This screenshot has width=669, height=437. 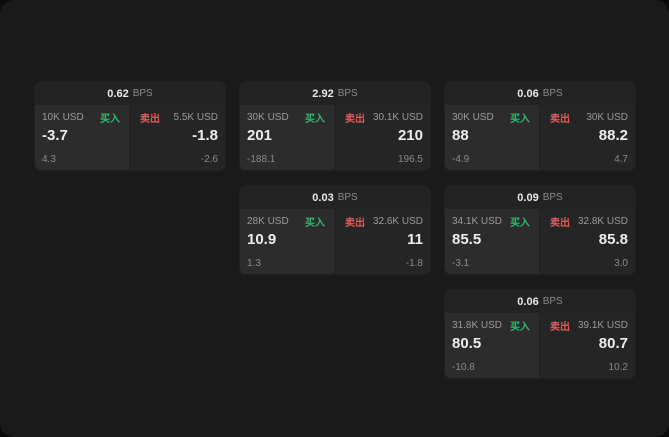 I want to click on card-body: 30K USD 买入 88 -4.9 卖出 30K USD 88.2 4.7, so click(x=540, y=137).